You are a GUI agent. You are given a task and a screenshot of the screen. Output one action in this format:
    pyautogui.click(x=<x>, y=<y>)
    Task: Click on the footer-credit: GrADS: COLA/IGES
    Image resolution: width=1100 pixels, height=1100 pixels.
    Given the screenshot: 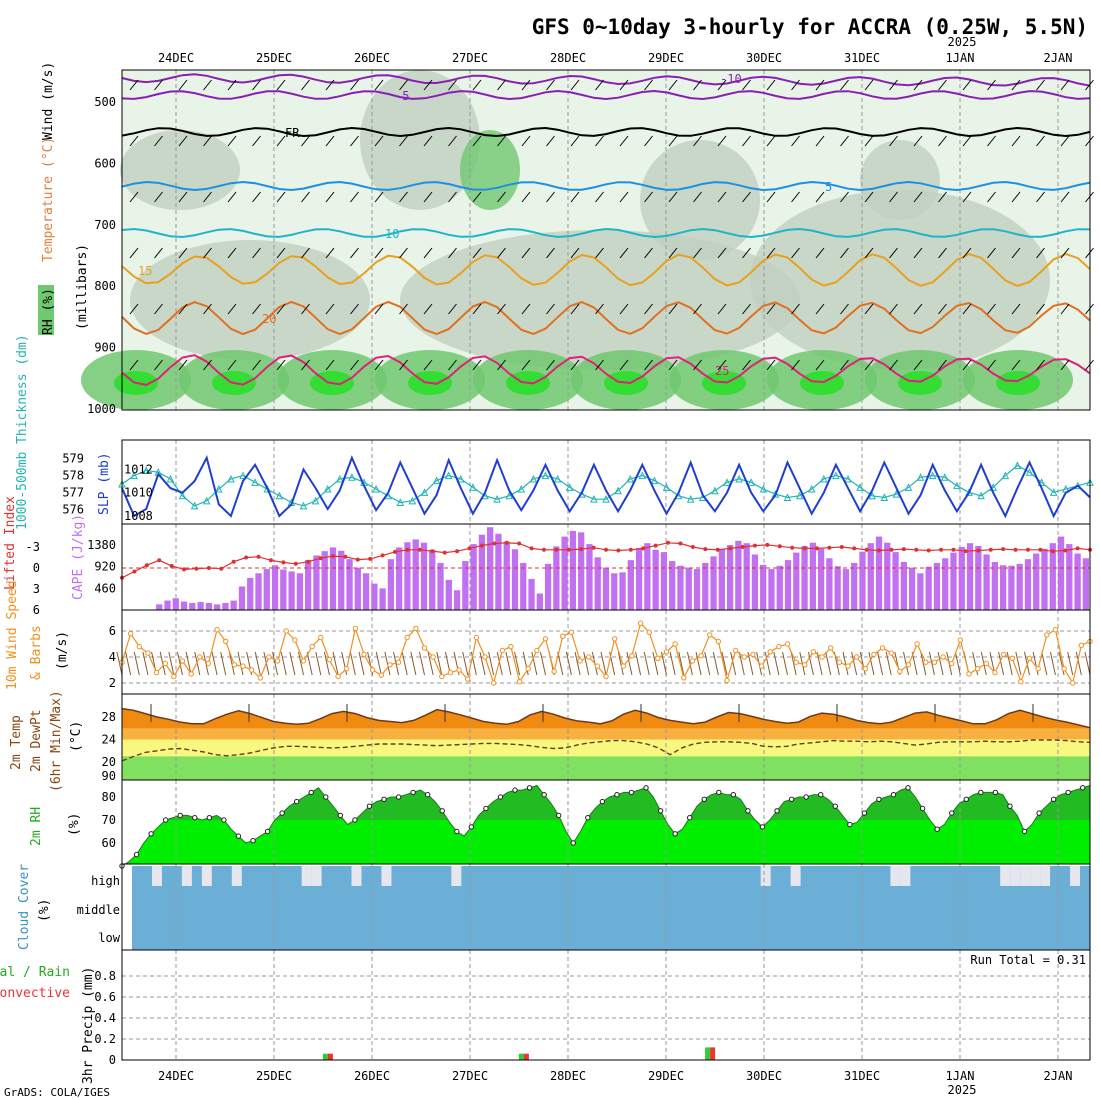 What is the action you would take?
    pyautogui.click(x=57, y=1092)
    